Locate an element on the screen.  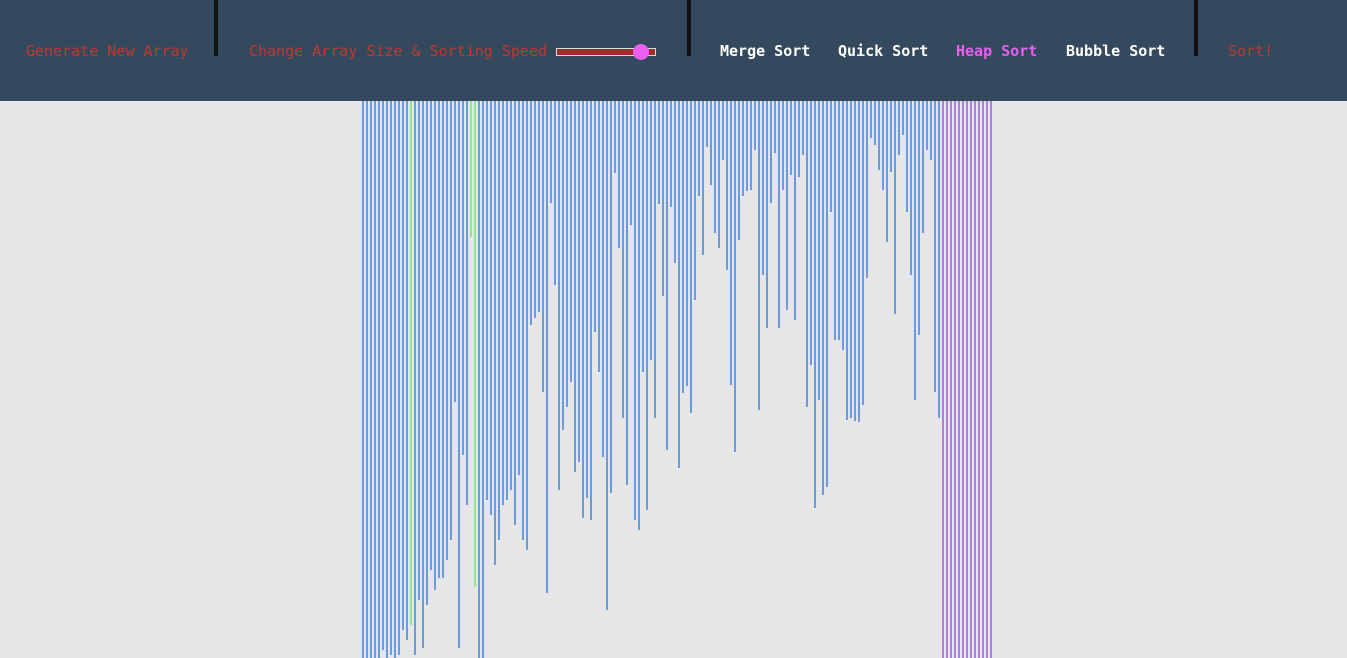
algorithm-button: Quick Sort is located at coordinates (883, 51).